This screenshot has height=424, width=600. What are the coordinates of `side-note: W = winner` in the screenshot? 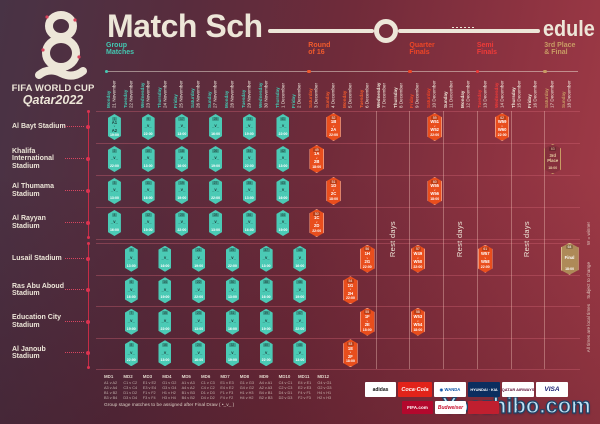 It's located at (588, 234).